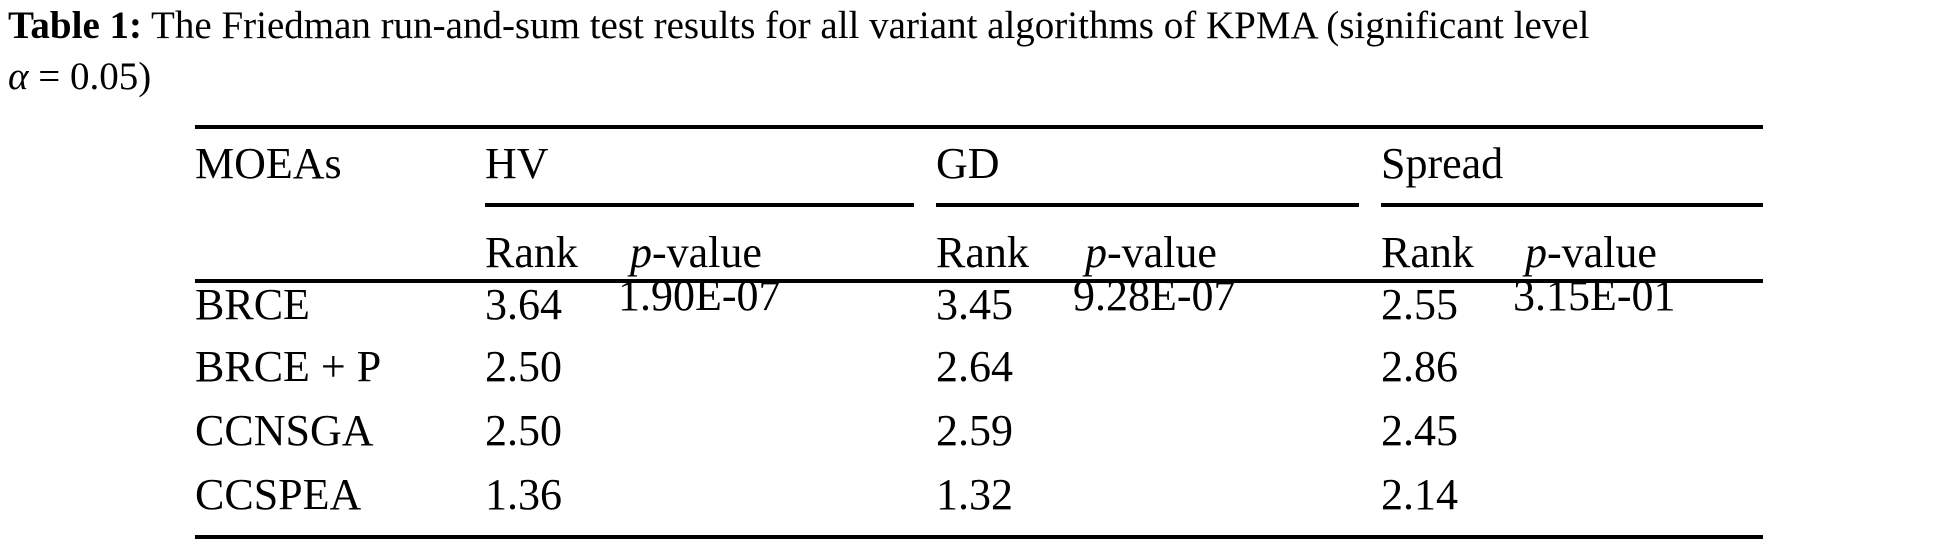 This screenshot has height=546, width=1954. What do you see at coordinates (974, 366) in the screenshot?
I see `cell-gd-rank: 2.64` at bounding box center [974, 366].